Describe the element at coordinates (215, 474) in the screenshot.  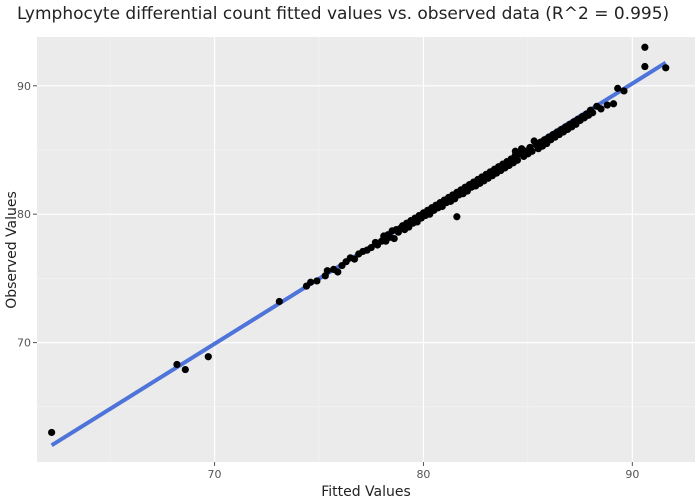
I see `x-tick-label: 70` at that location.